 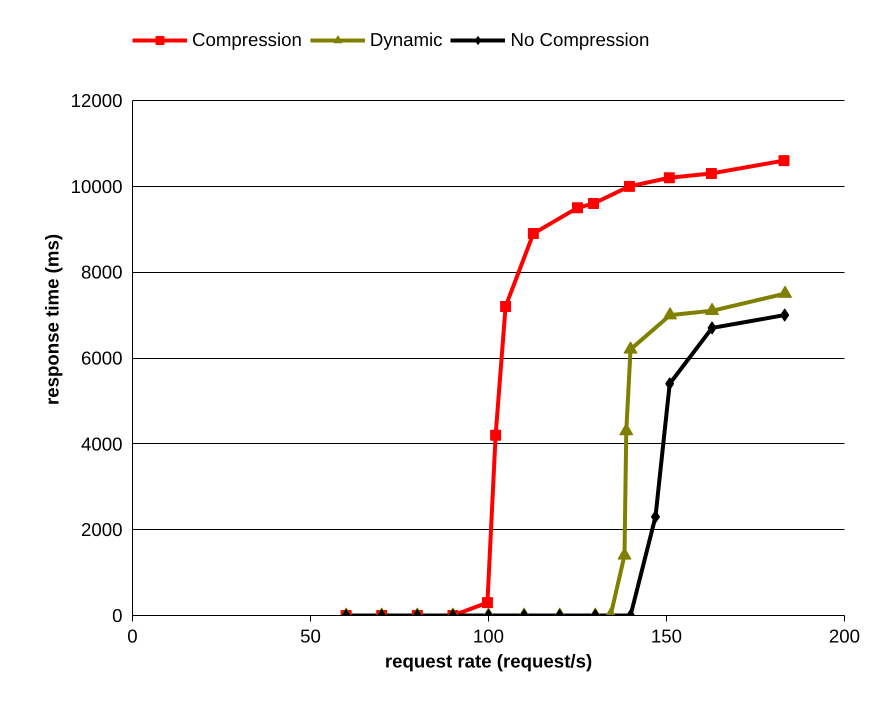 I want to click on y-tick-label: 12000, so click(x=96, y=100).